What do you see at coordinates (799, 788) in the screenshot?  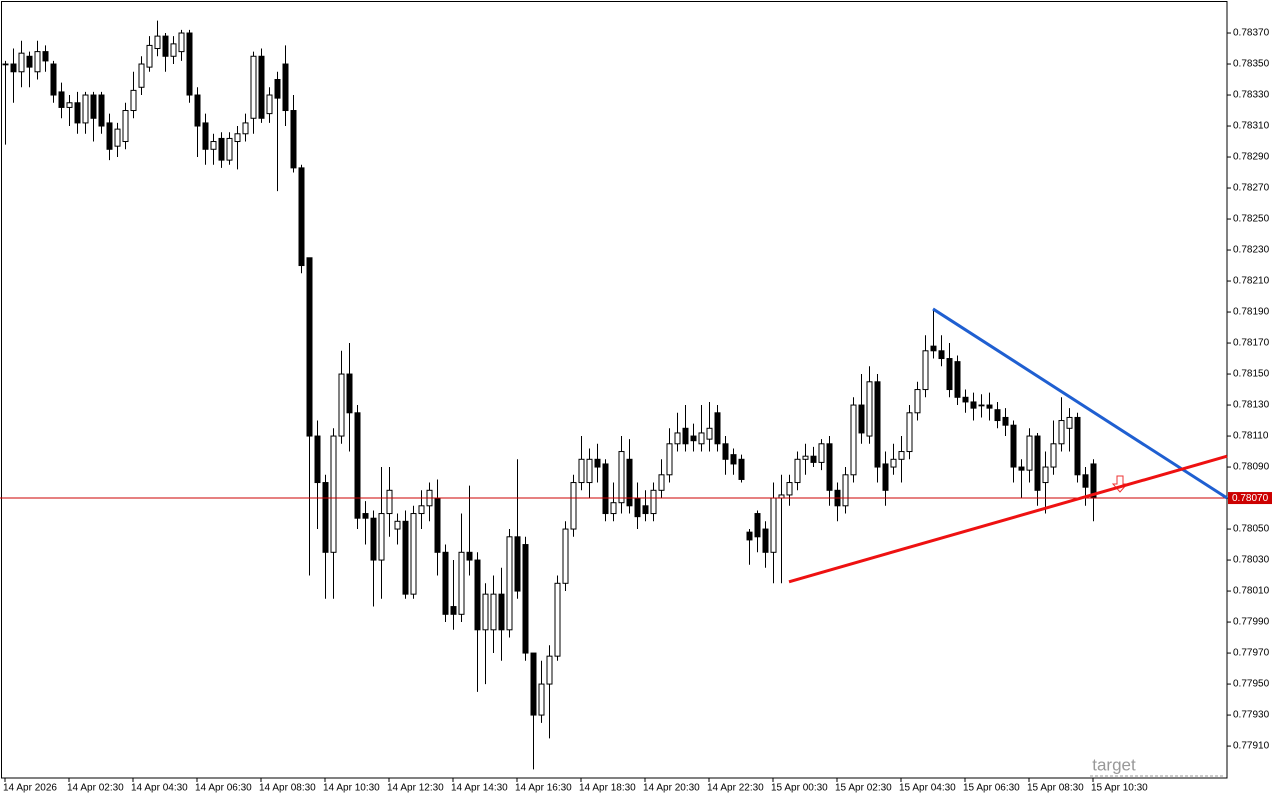 I see `x-tick-label: 15 Apr 00:30` at bounding box center [799, 788].